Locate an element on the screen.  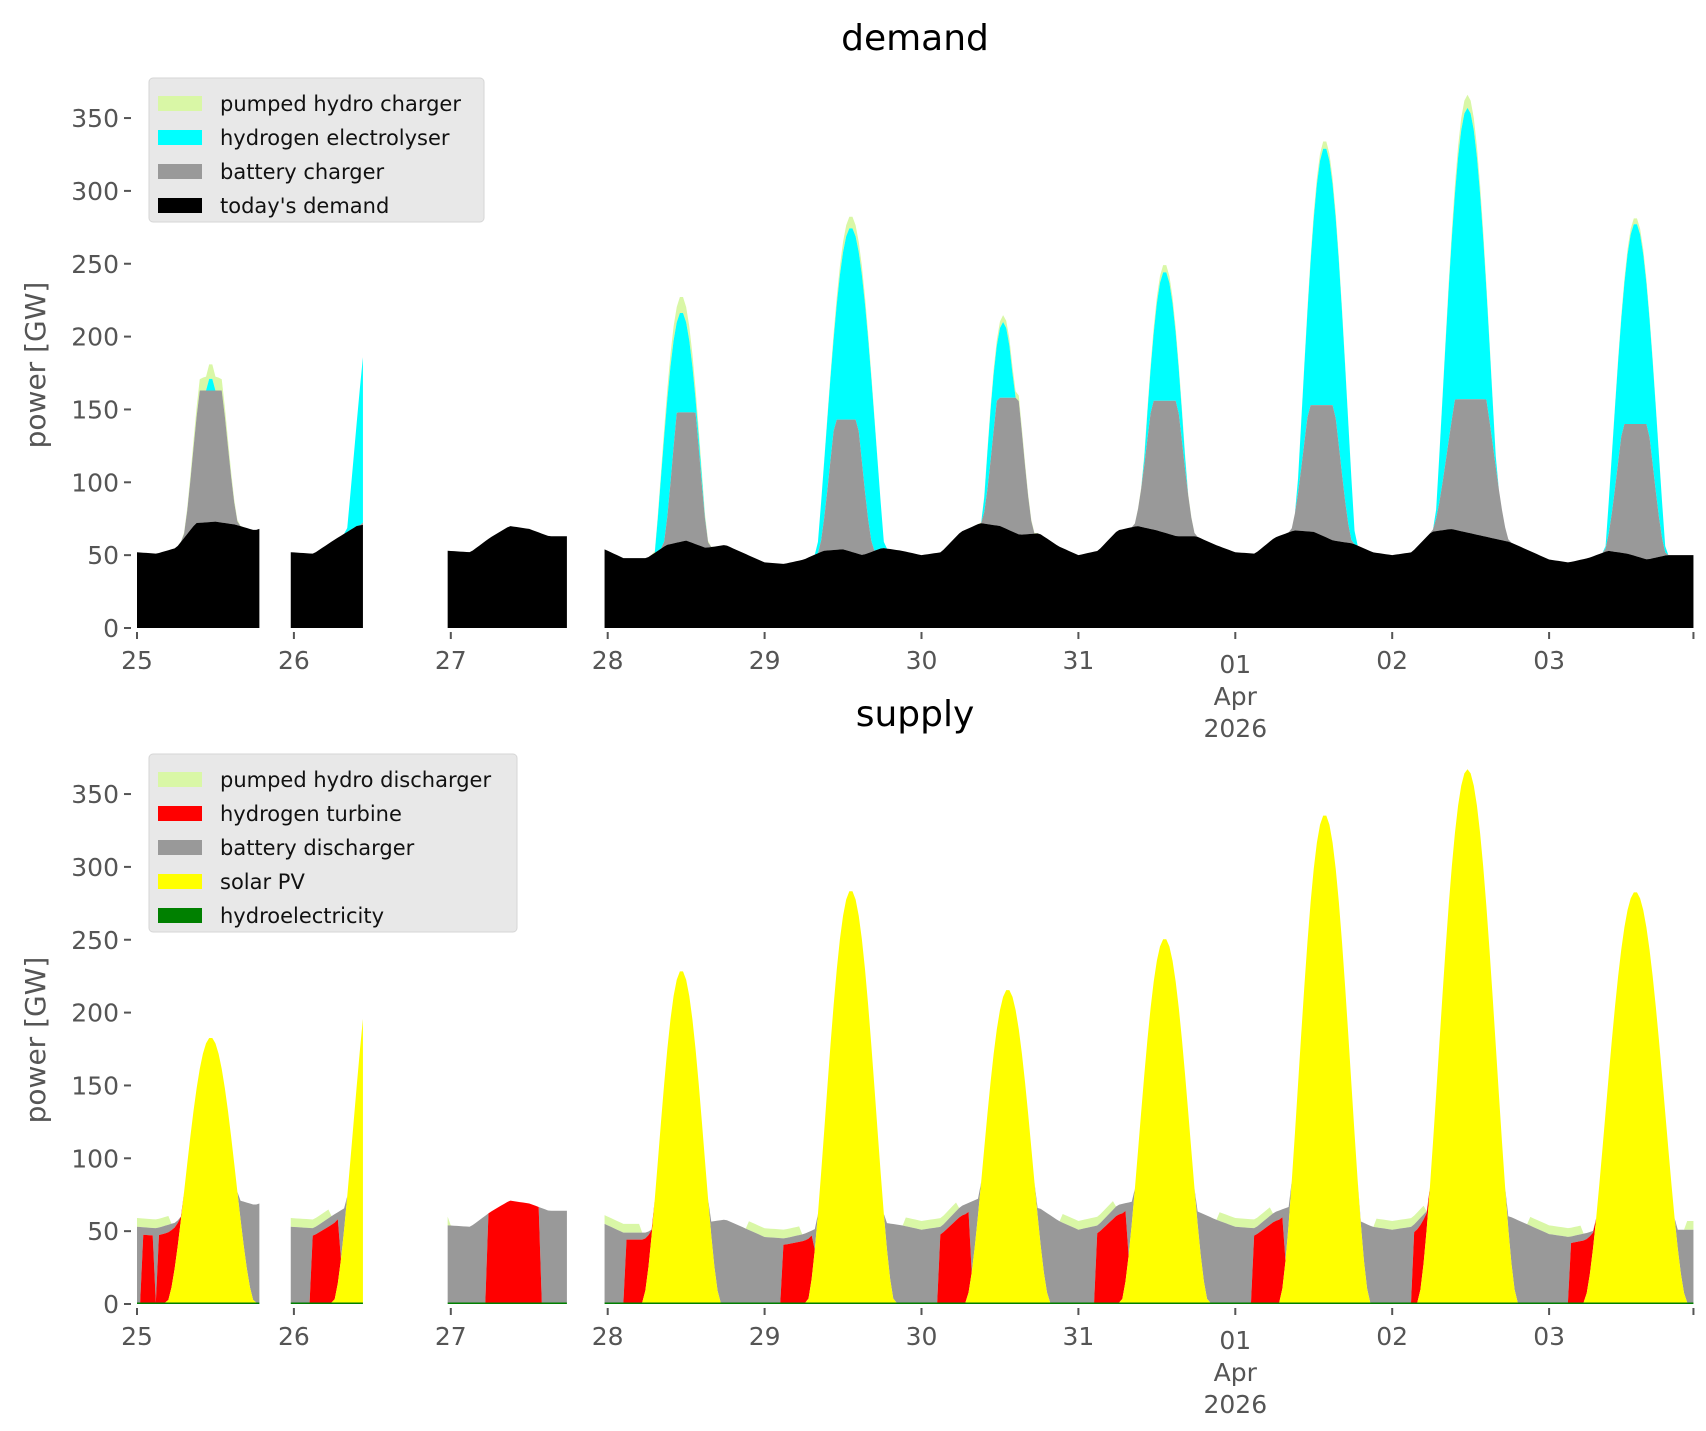
hydrogen-electrolyser-area is located at coordinates (326, 455).